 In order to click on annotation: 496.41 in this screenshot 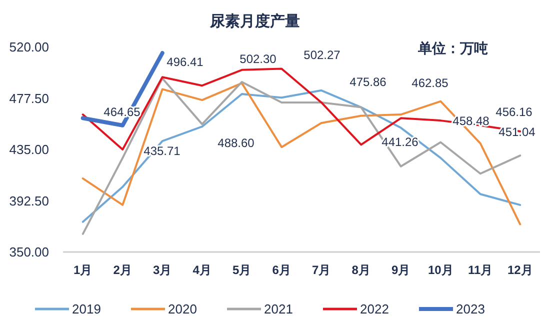, I will do `click(185, 62)`.